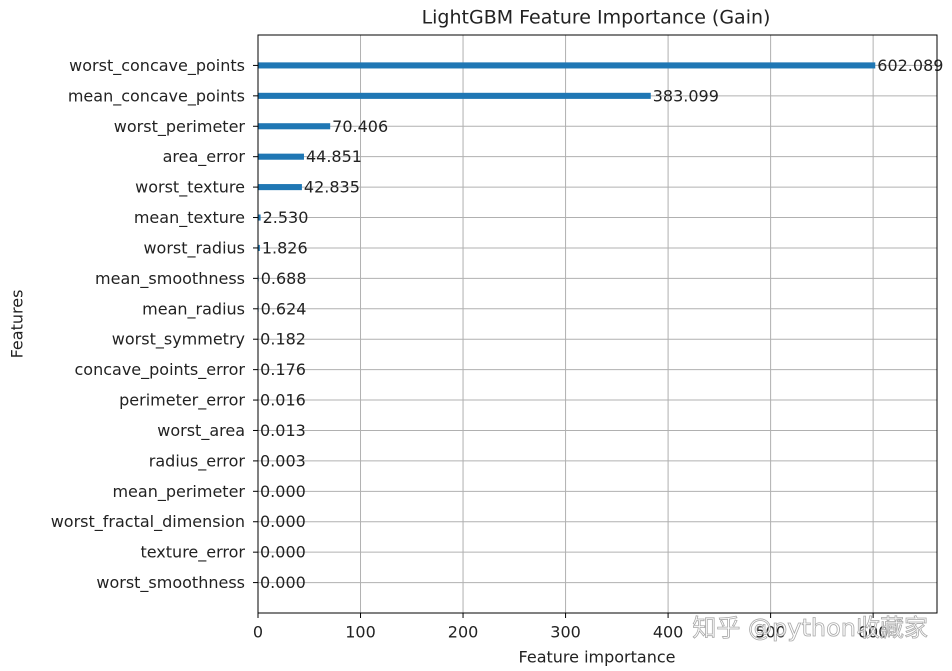 The height and width of the screenshot is (671, 952). Describe the element at coordinates (201, 431) in the screenshot. I see `y-tick-label: worst_area` at that location.